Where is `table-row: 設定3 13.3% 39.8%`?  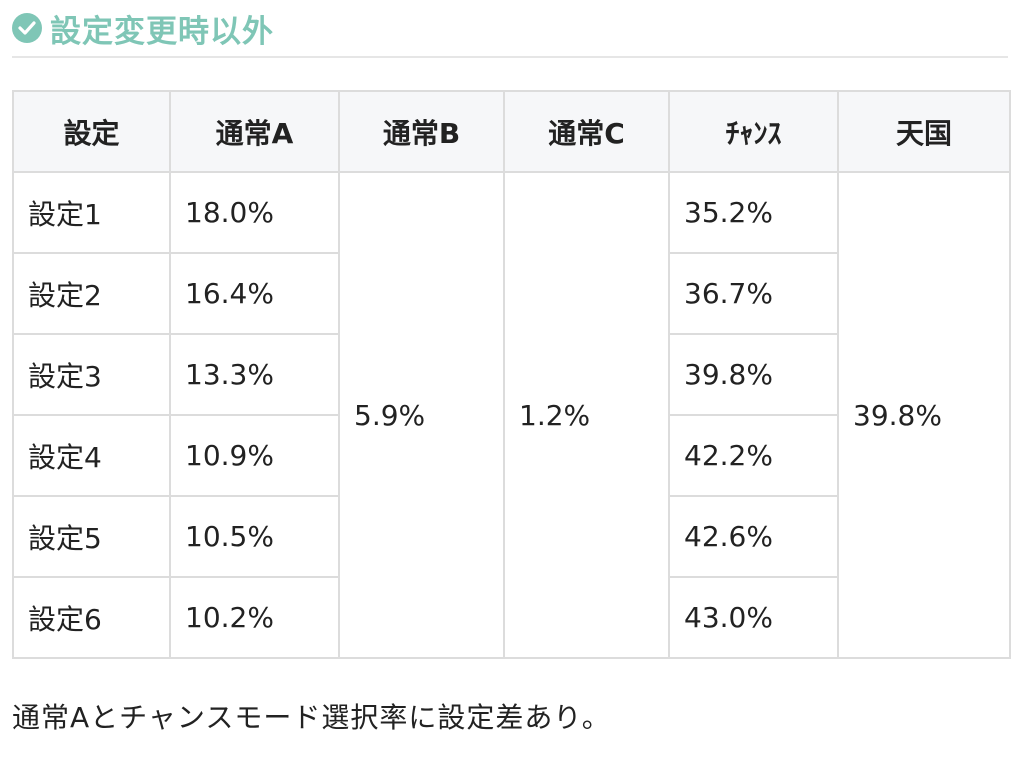 table-row: 設定3 13.3% 39.8% is located at coordinates (511, 374).